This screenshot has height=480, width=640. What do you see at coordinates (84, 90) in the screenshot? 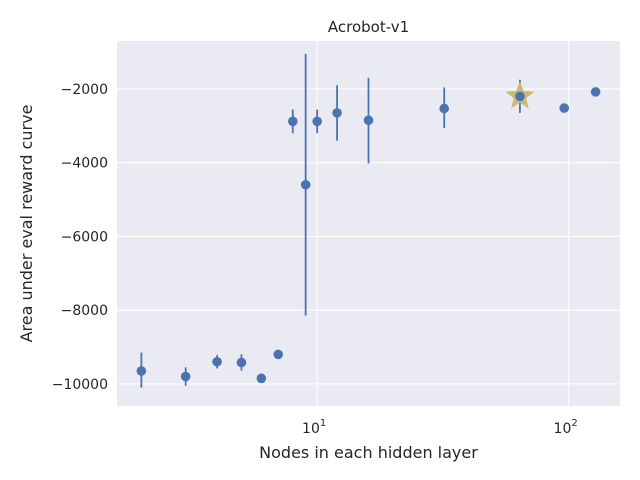
I see `y-tick-label: −2000` at bounding box center [84, 90].